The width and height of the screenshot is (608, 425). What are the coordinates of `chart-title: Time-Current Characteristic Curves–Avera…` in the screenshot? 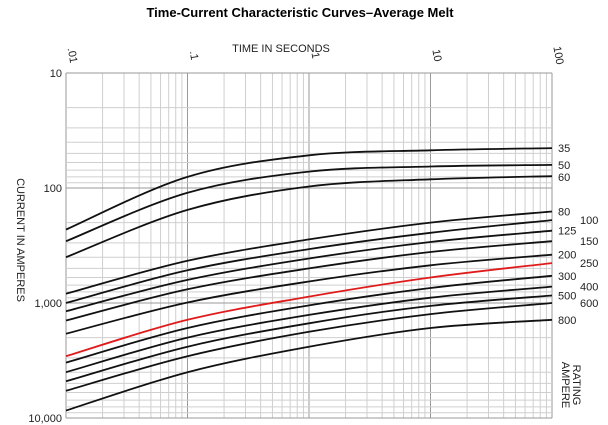 It's located at (300, 12).